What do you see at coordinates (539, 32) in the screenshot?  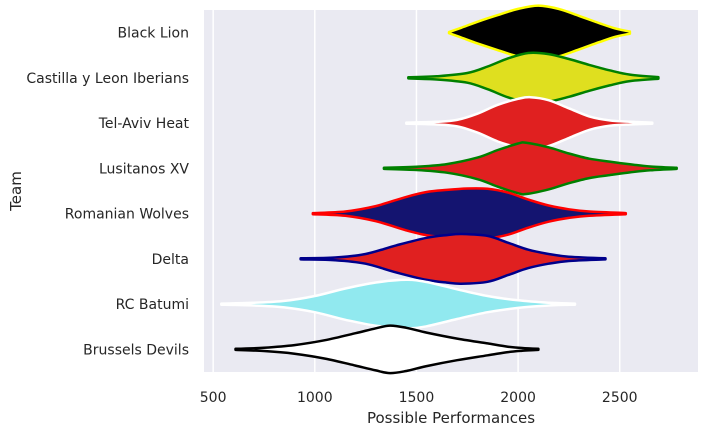 I see `violin-black-lion` at bounding box center [539, 32].